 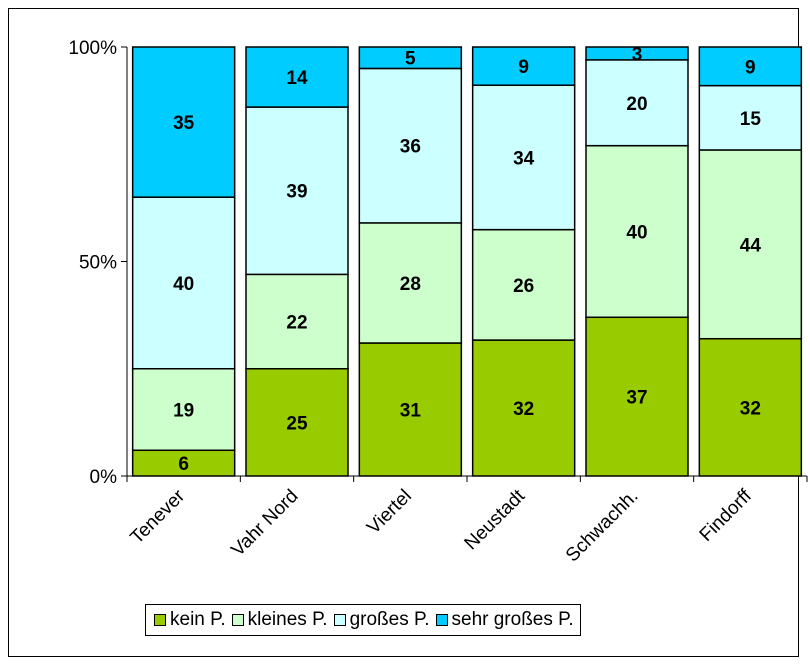 I want to click on legend-swatch-kleines, so click(x=237, y=620).